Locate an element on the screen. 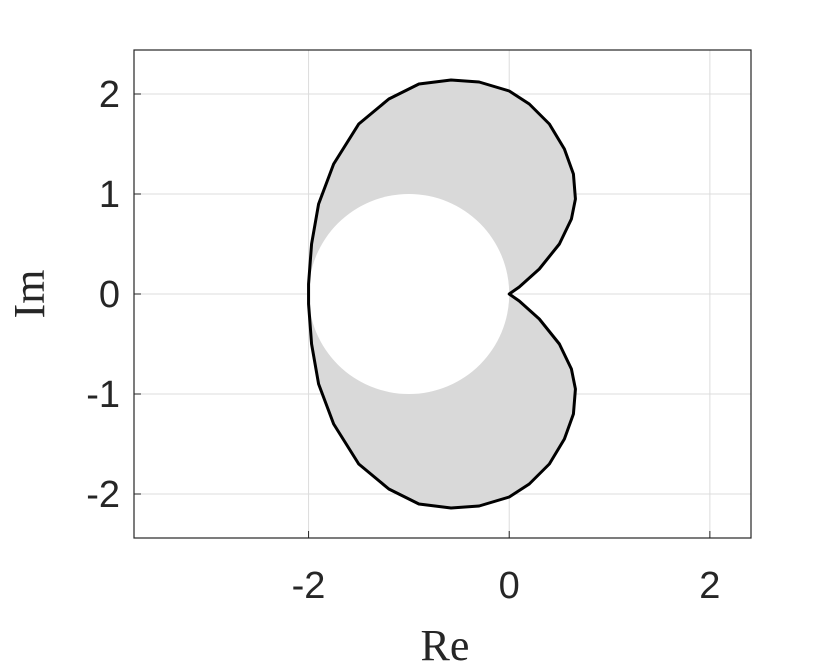 This screenshot has height=664, width=830. x-tick-label: 0 is located at coordinates (509, 586).